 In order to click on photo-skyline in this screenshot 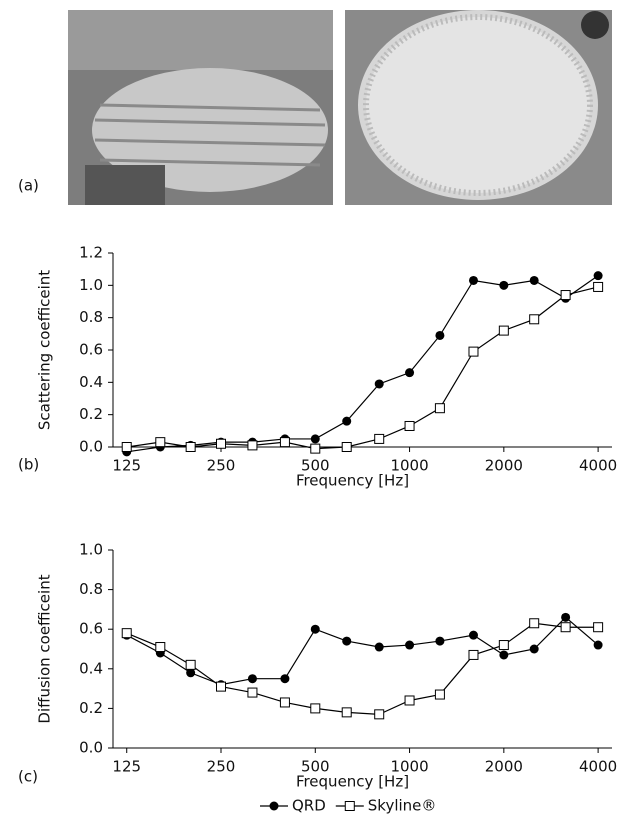, I will do `click(478, 107)`.